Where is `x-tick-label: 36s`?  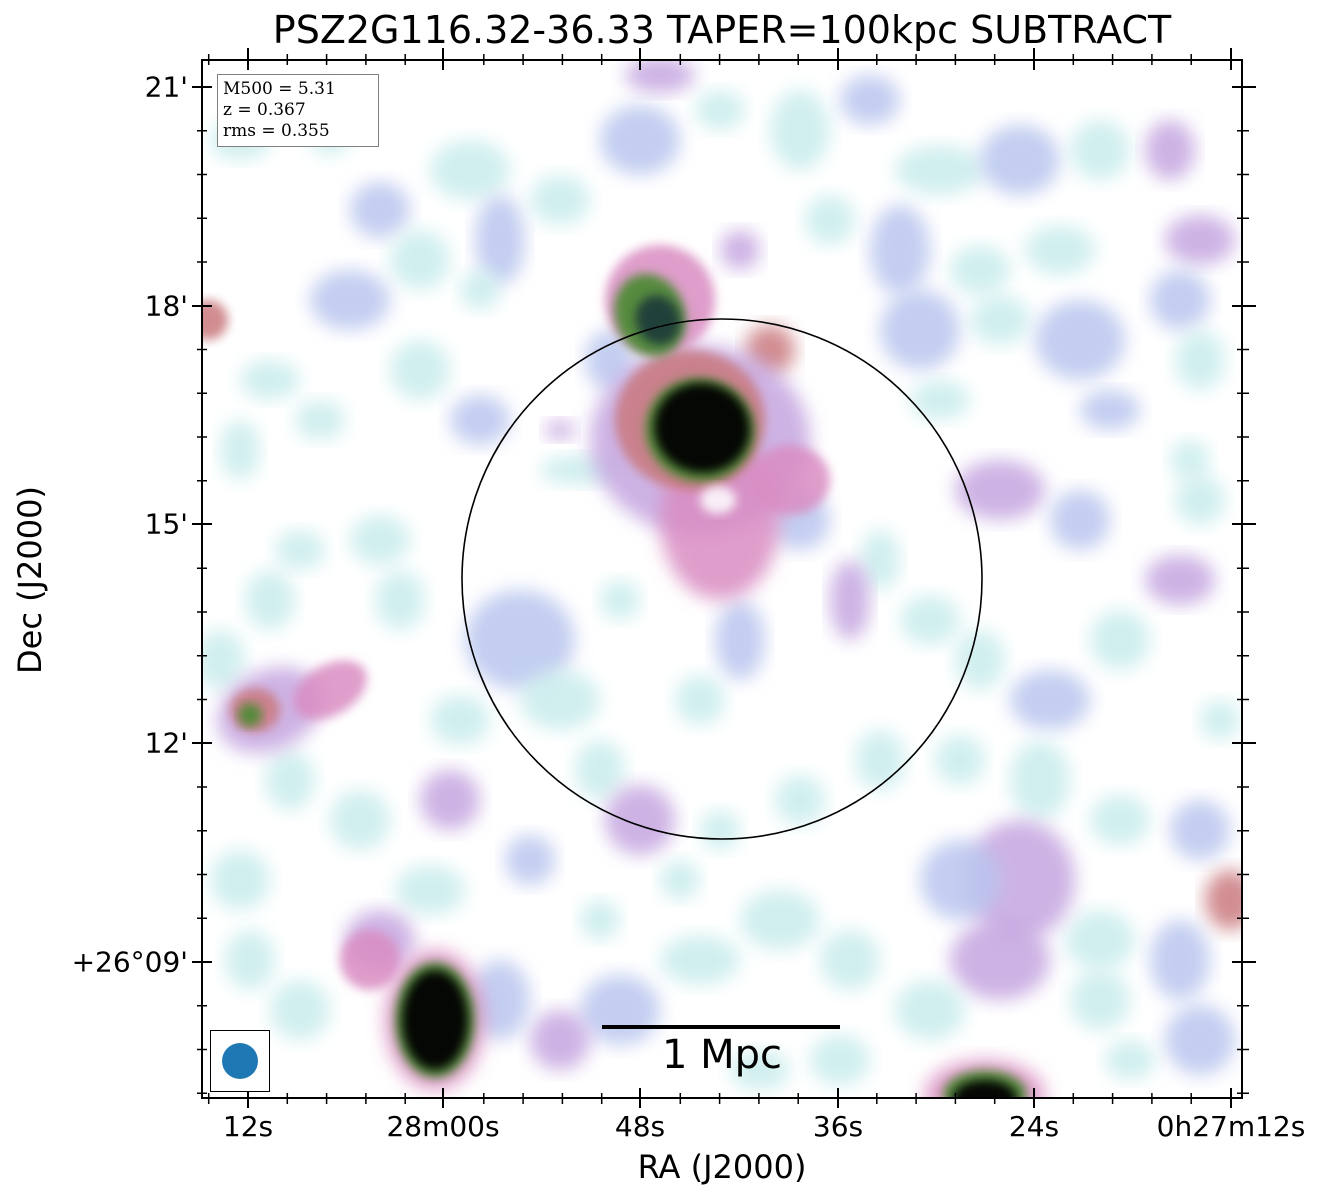
x-tick-label: 36s is located at coordinates (838, 1126).